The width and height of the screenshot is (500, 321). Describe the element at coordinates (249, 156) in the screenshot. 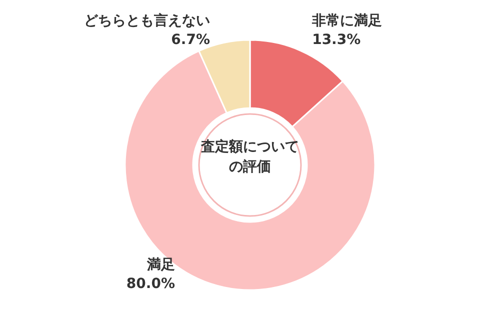

I see `text: 査定額についての評価` at that location.